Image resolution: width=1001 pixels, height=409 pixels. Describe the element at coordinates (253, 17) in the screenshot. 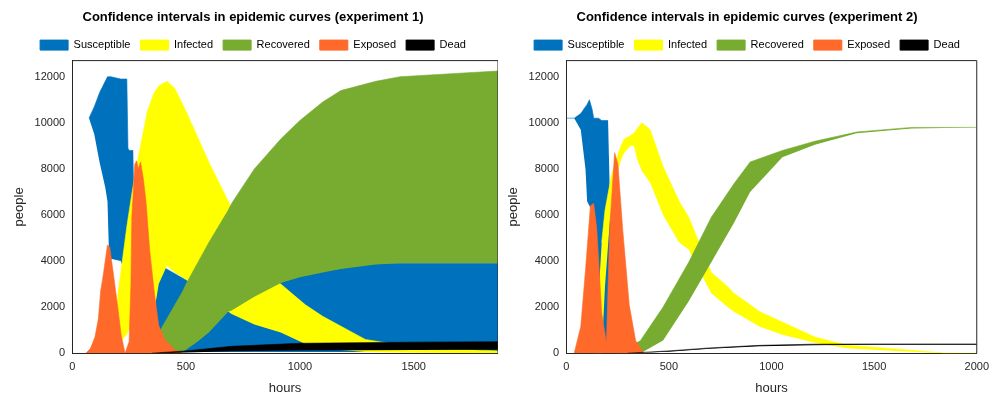

I see `chart-title: Confidence intervals in epidemic curves (experiment 1)` at that location.